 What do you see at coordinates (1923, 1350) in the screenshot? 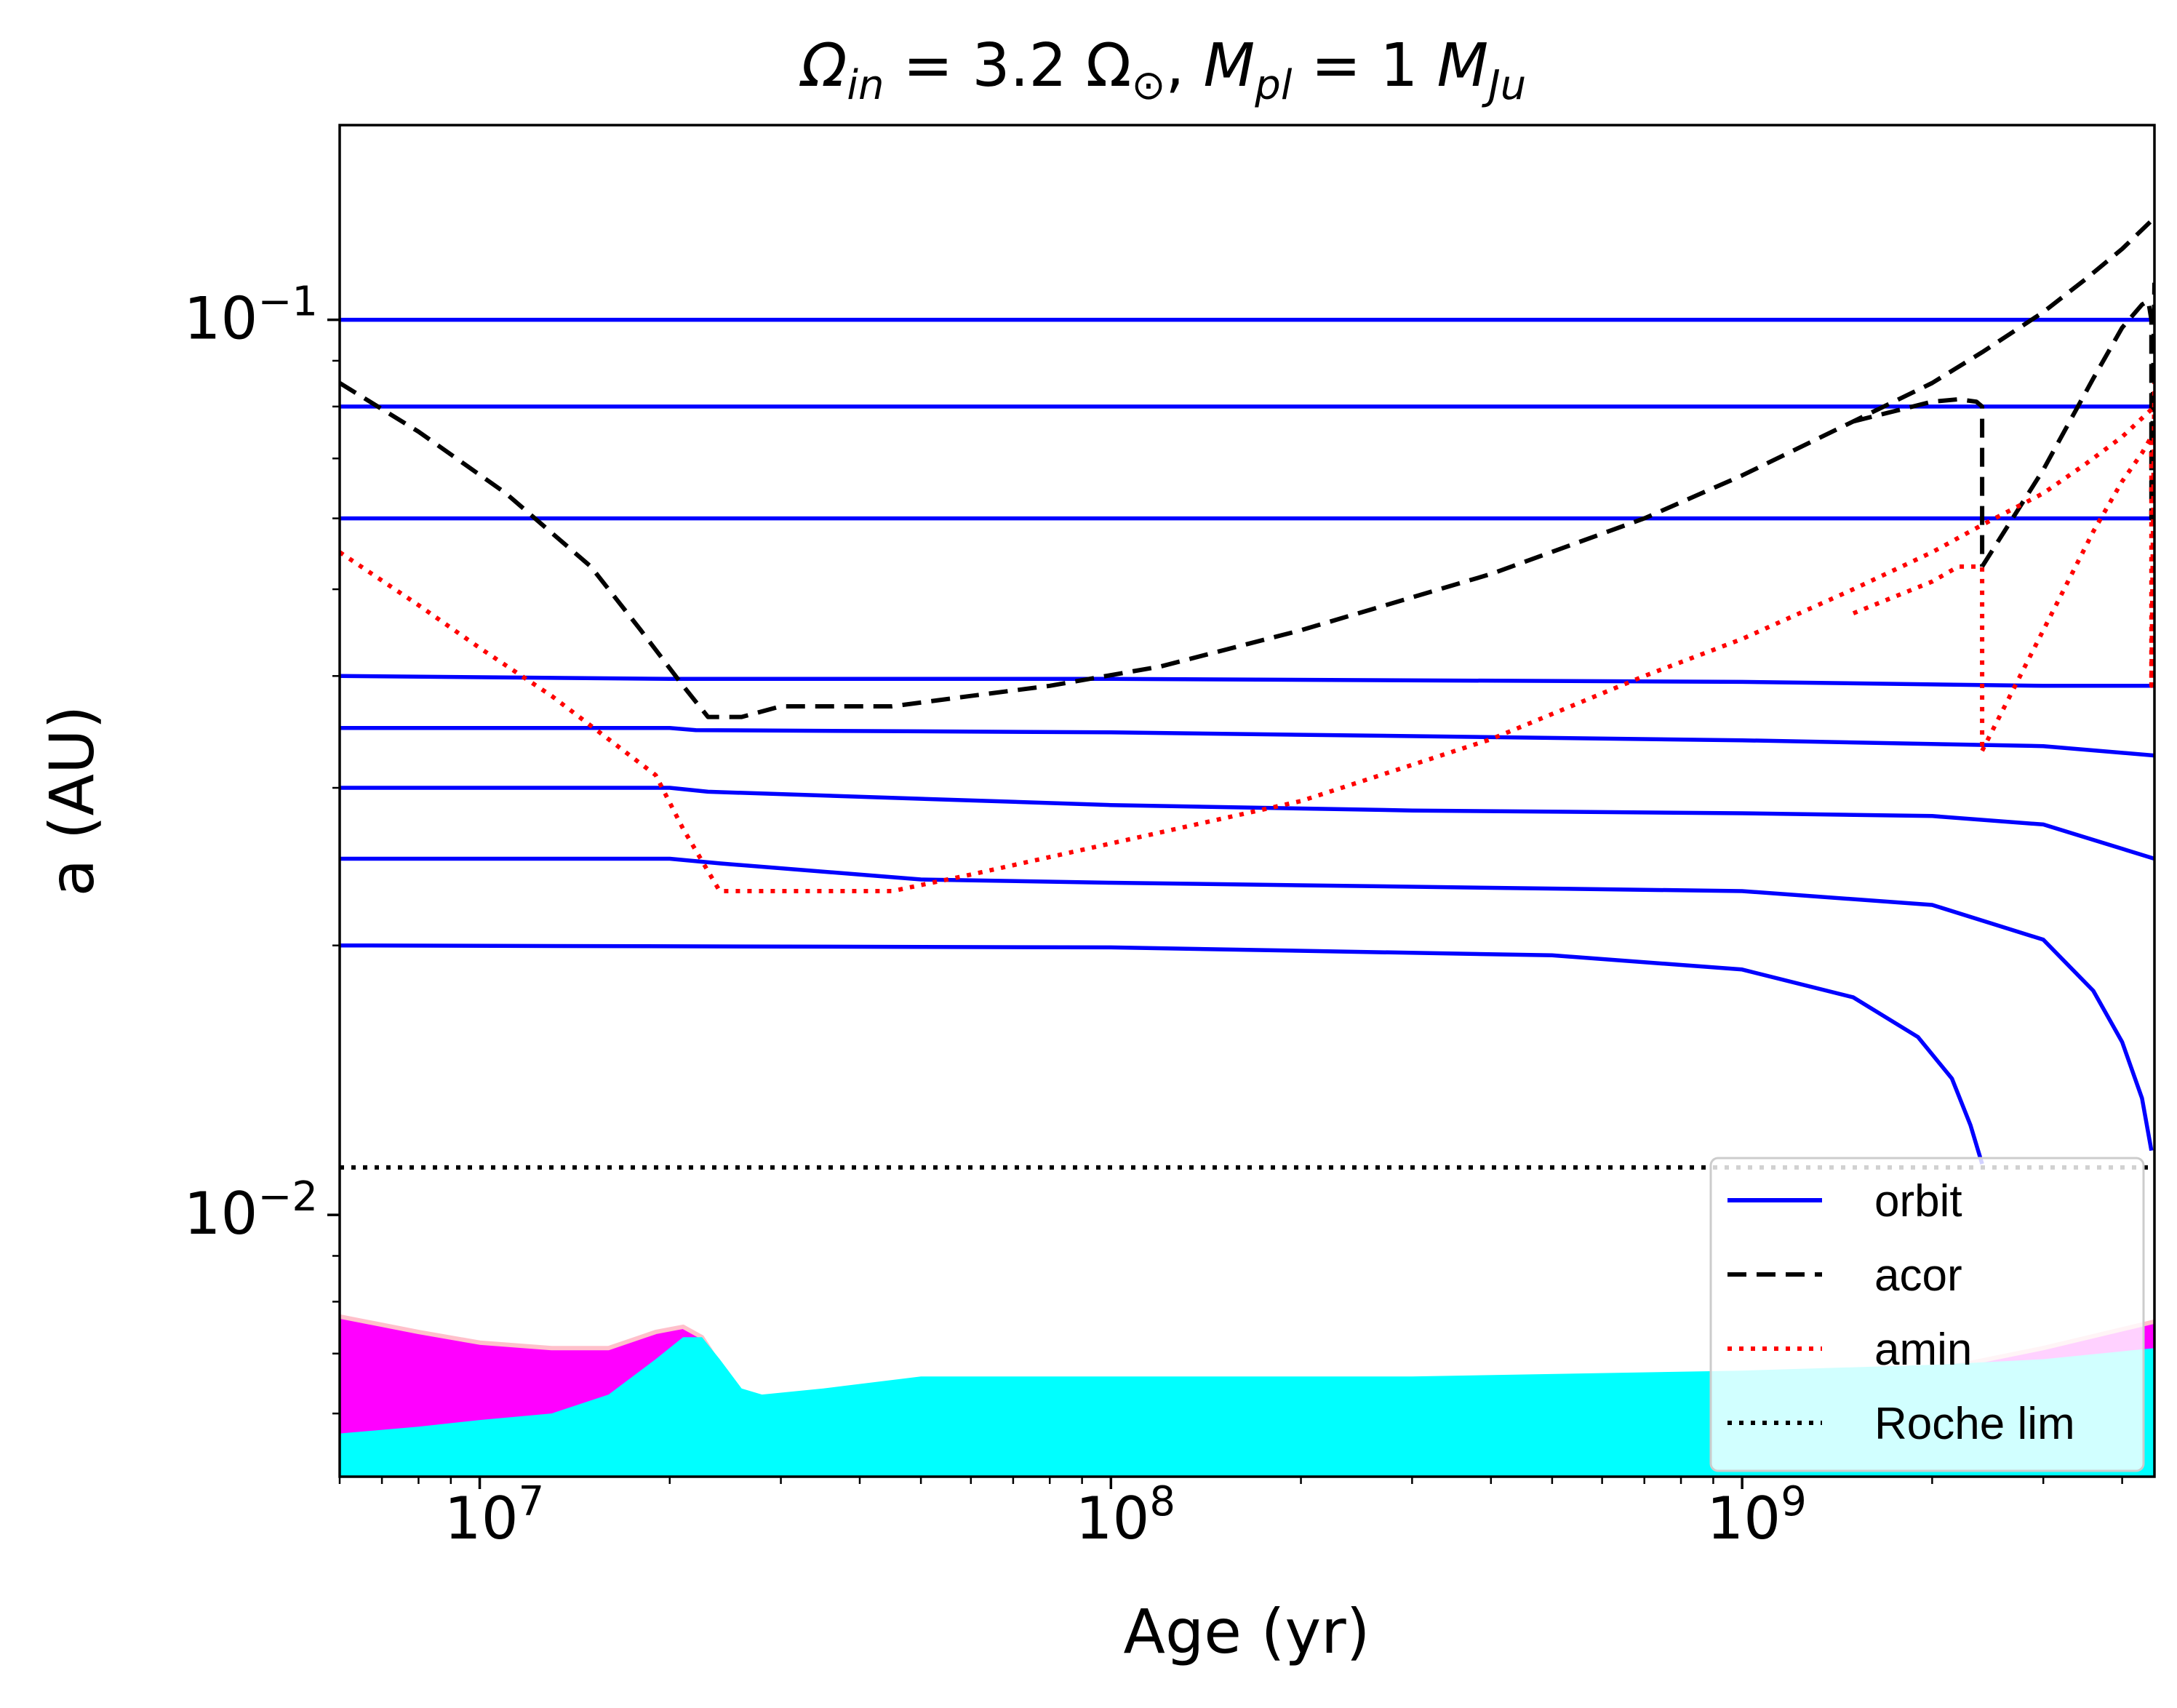
I see `legend-label-amin: amin` at bounding box center [1923, 1350].